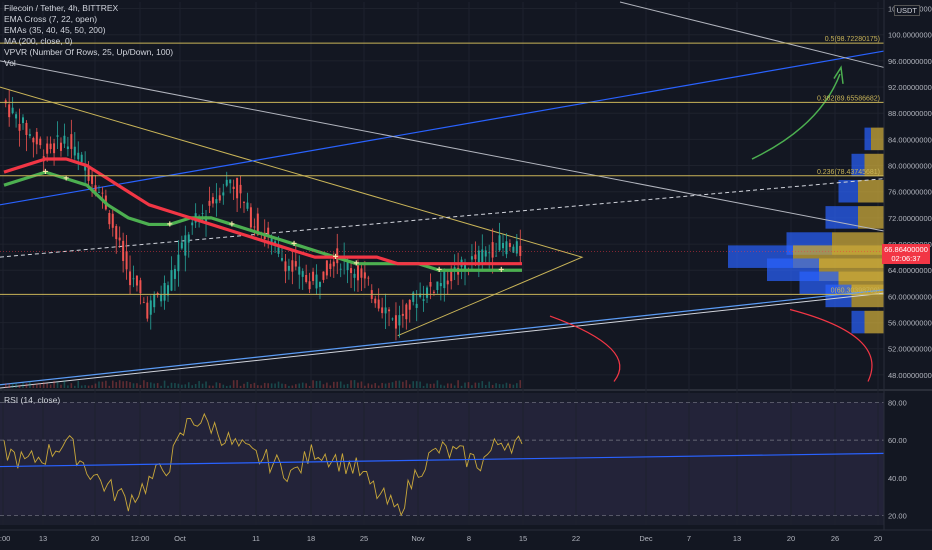  What do you see at coordinates (897, 402) in the screenshot?
I see `rsi-tick-label: 80.00` at bounding box center [897, 402].